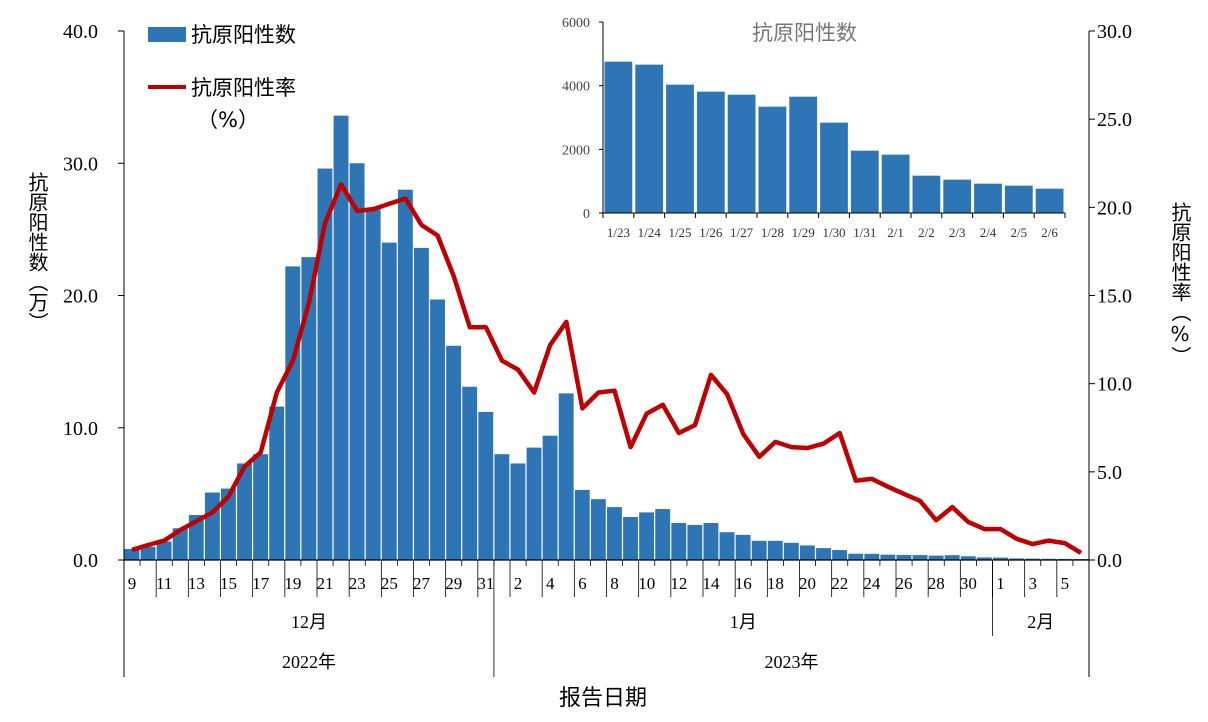 This screenshot has width=1208, height=722. I want to click on legend-label-rate-unit: （%）, so click(228, 120).